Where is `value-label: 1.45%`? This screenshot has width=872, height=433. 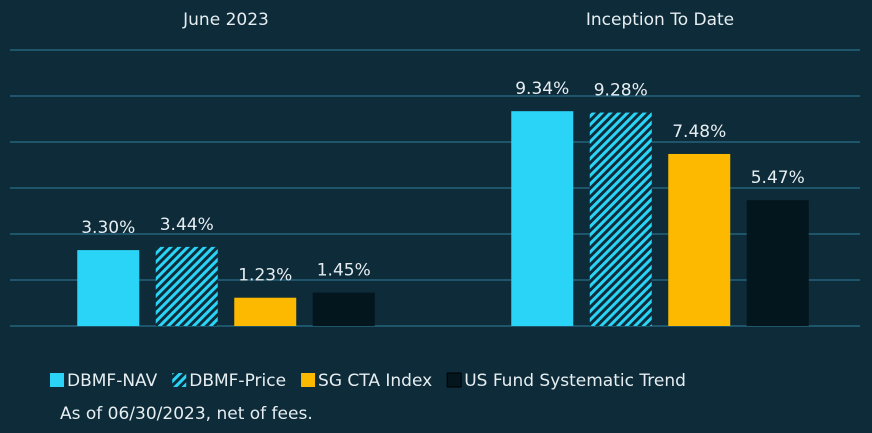 value-label: 1.45% is located at coordinates (344, 271).